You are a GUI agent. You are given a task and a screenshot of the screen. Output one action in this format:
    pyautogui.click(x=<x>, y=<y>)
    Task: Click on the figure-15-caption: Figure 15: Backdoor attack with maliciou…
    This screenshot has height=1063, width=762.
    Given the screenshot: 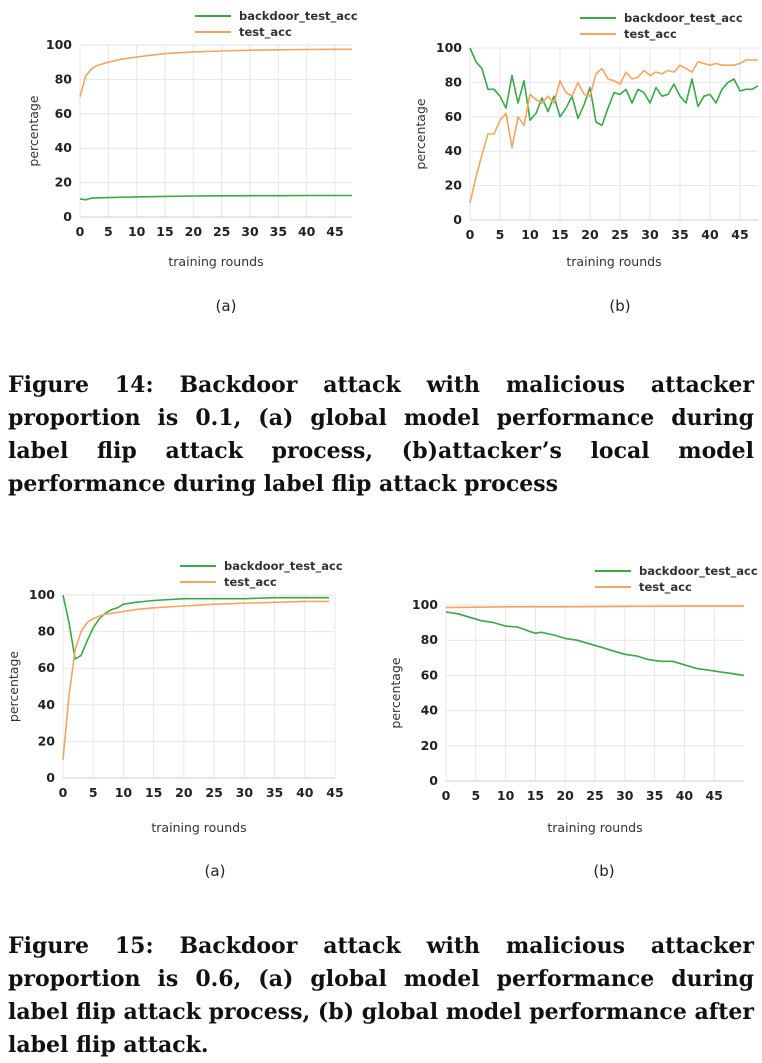 What is the action you would take?
    pyautogui.click(x=381, y=995)
    